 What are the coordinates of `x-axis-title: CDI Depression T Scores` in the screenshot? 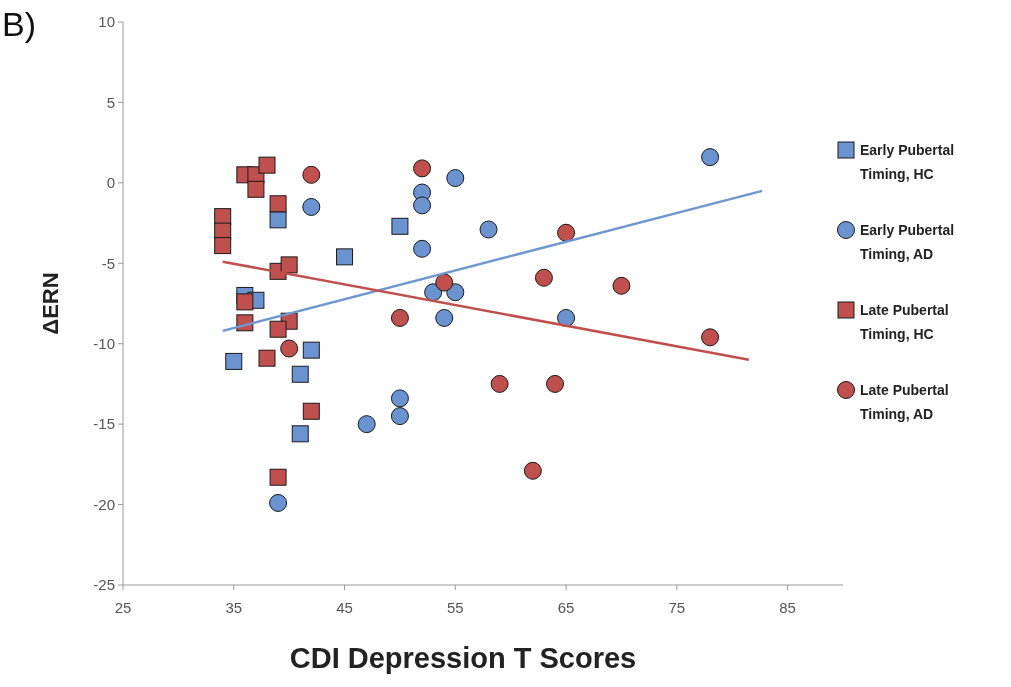 It's located at (463, 658).